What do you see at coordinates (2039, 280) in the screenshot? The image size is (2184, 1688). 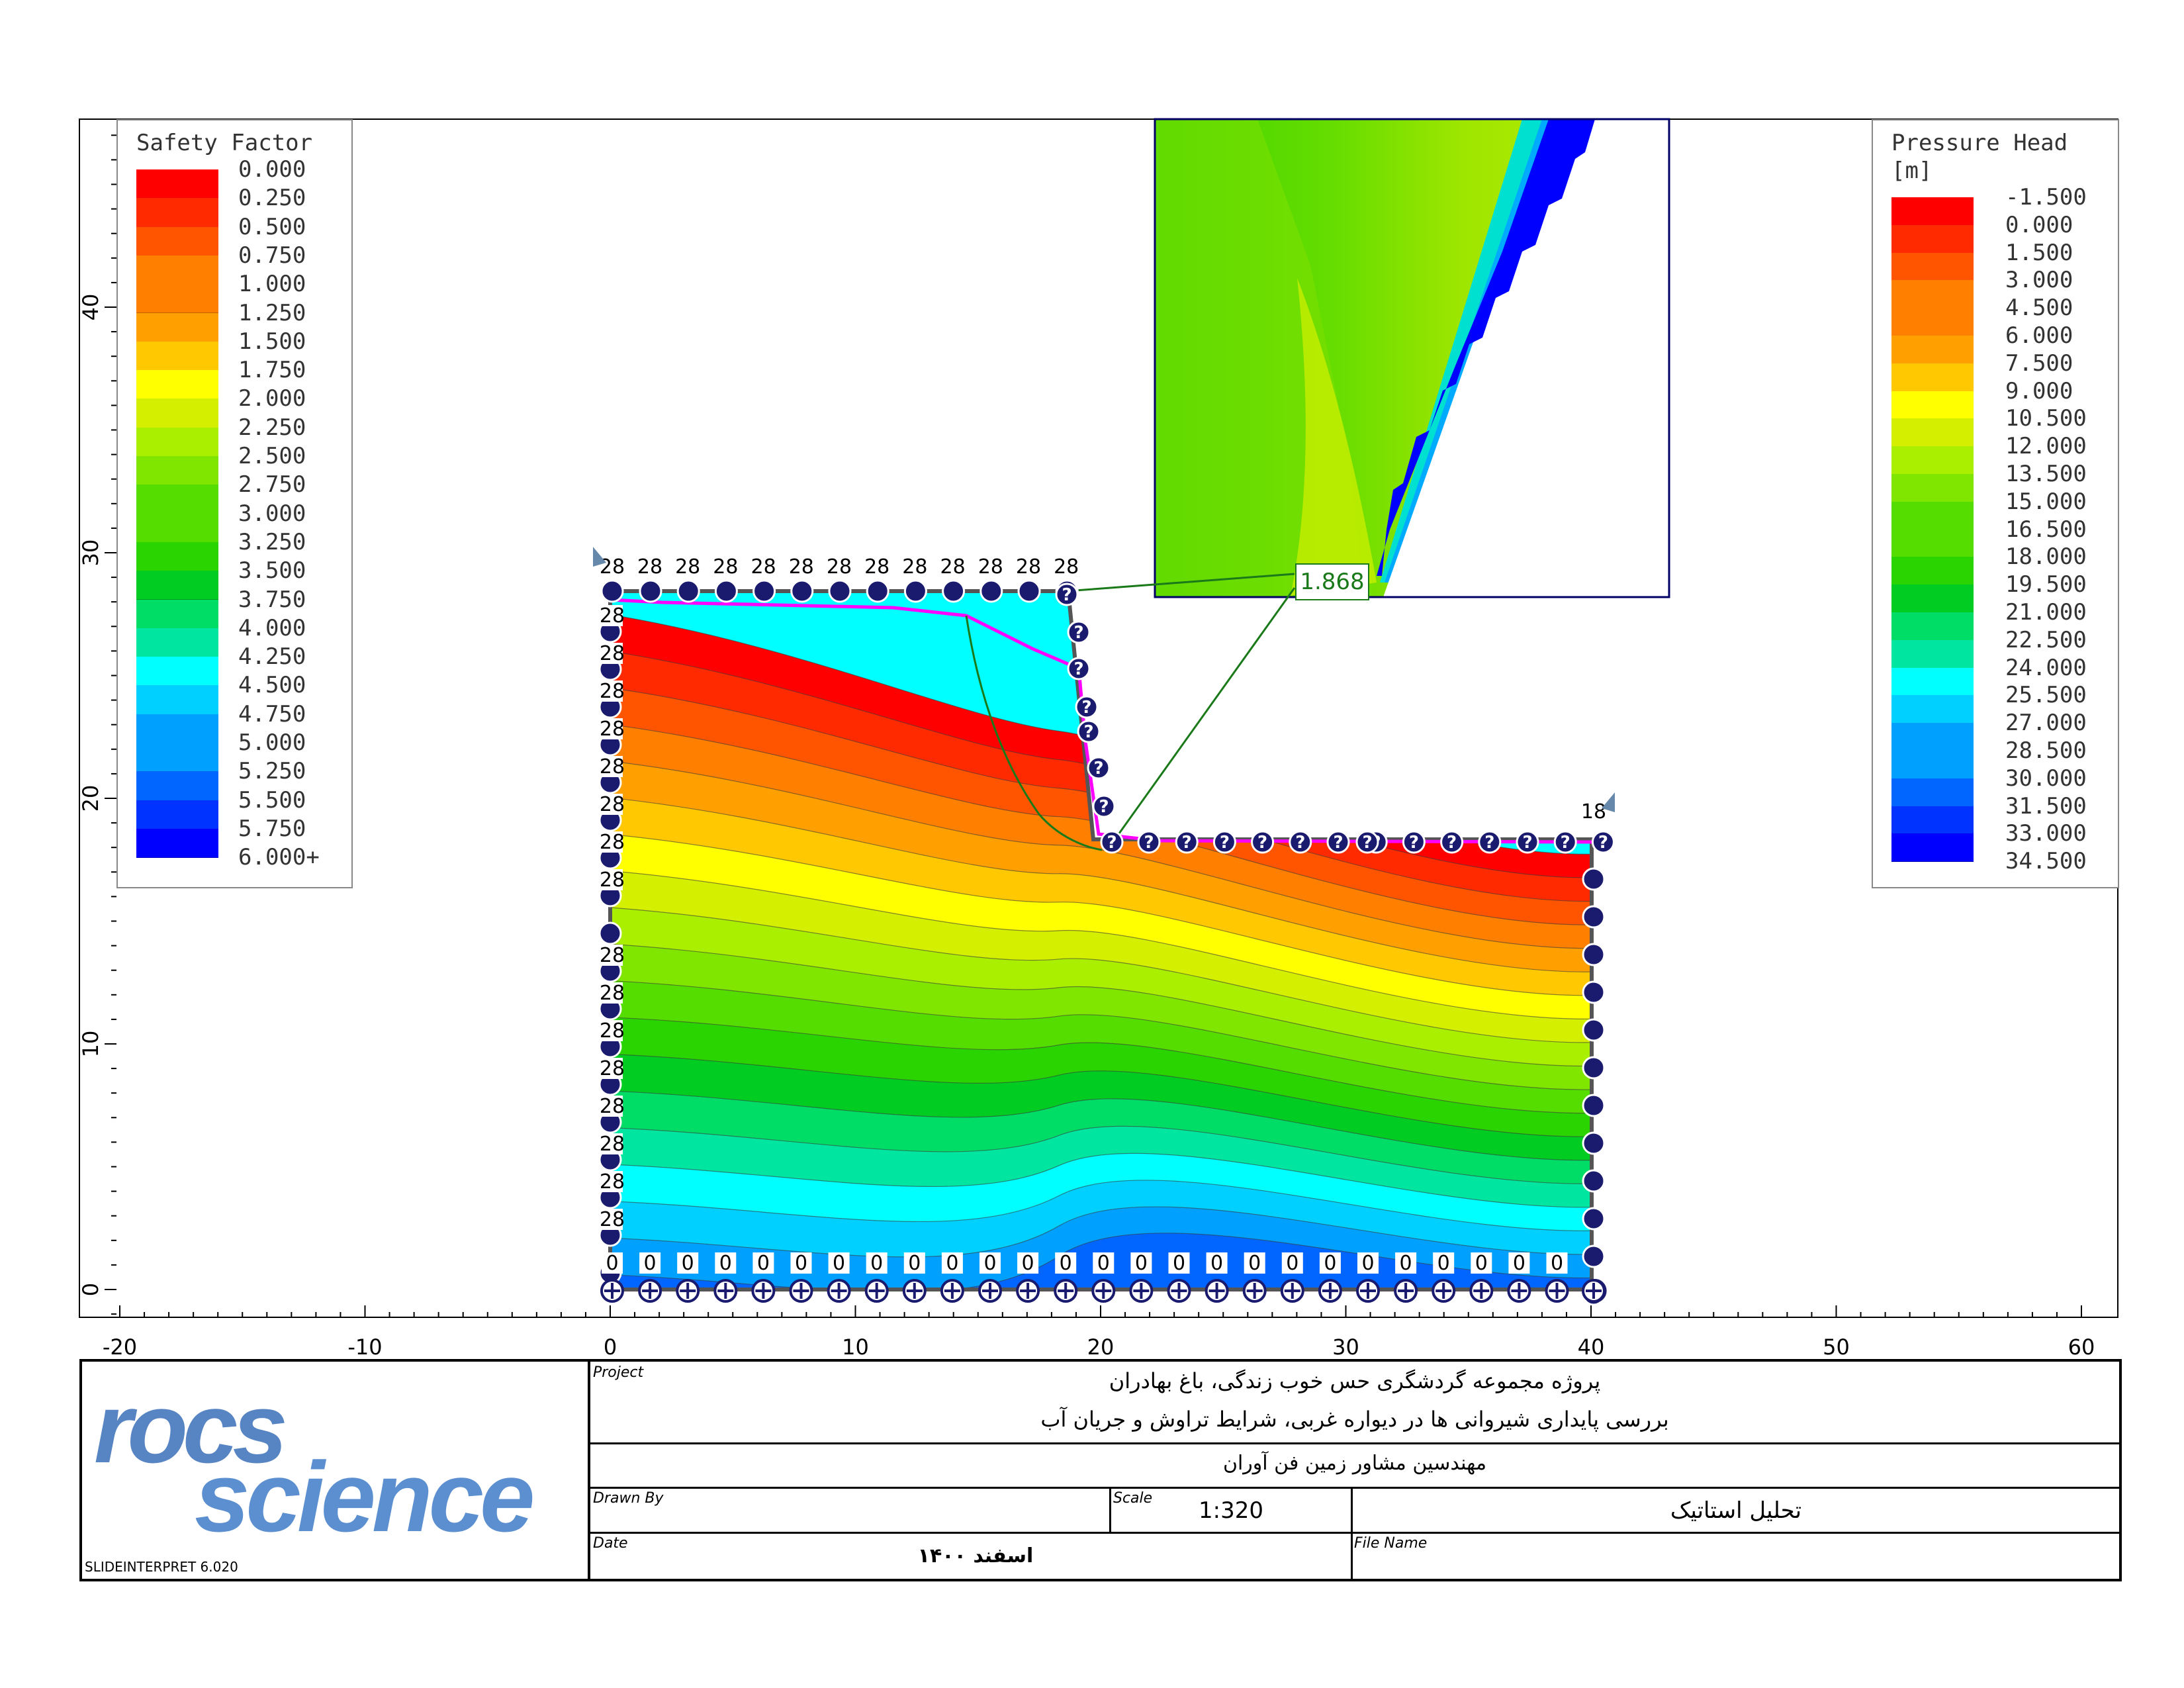 I see `legend-value: 3.000` at bounding box center [2039, 280].